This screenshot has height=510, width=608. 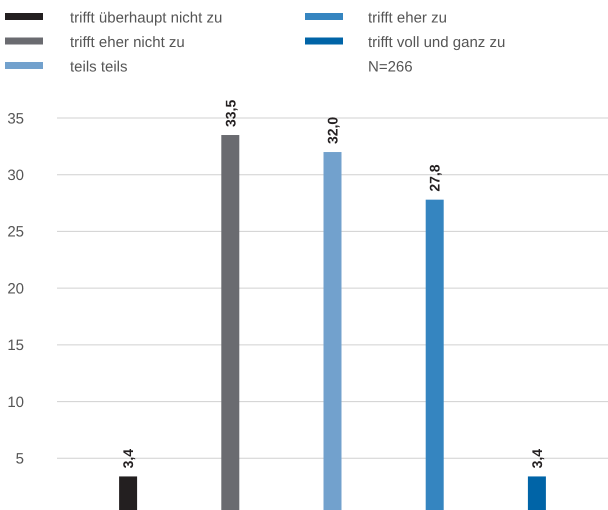 What do you see at coordinates (15, 402) in the screenshot?
I see `y-tick-label: 10` at bounding box center [15, 402].